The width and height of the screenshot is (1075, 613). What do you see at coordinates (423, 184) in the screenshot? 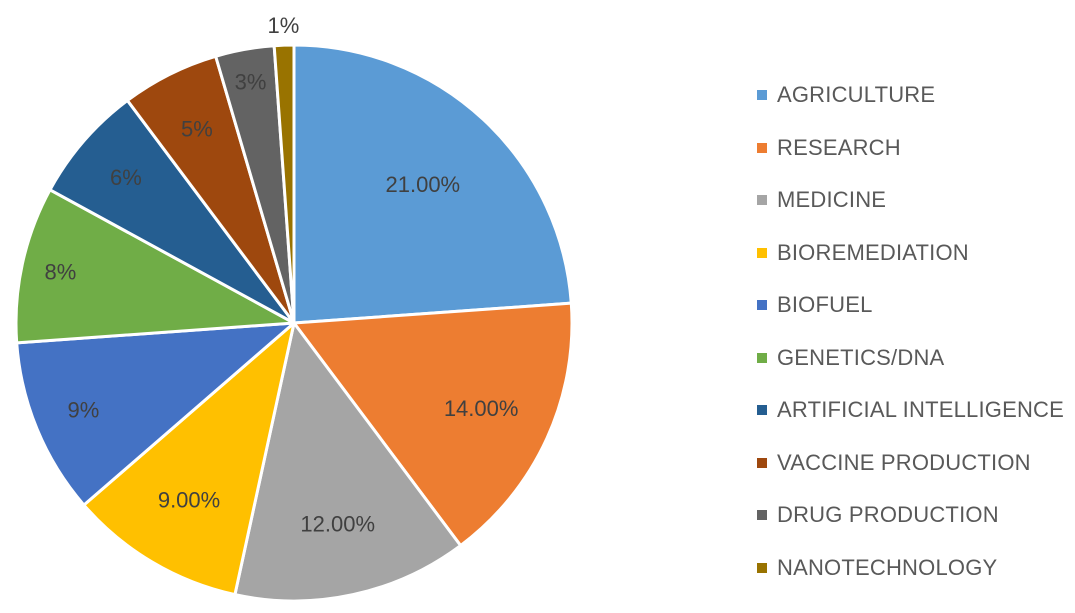
I see `data-label-agriculture: 21.00%` at bounding box center [423, 184].